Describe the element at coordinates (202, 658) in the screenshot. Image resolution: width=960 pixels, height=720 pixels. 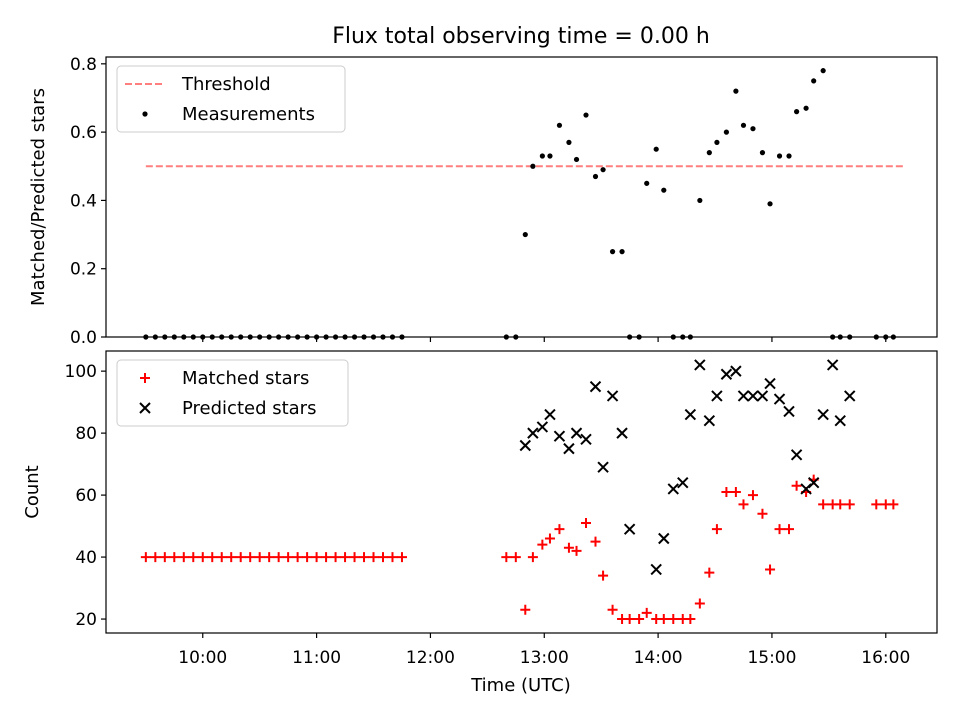
I see `x-tick-label: 10:00` at that location.